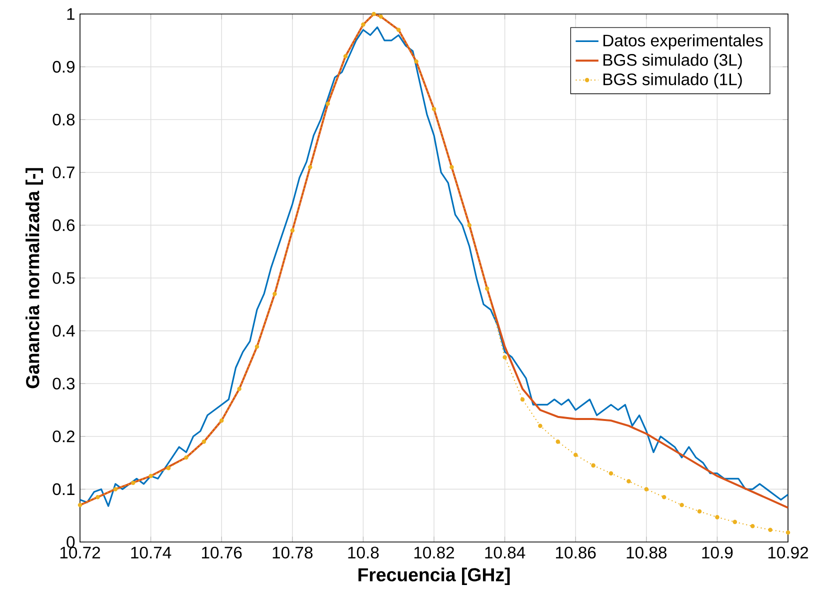  Describe the element at coordinates (63, 330) in the screenshot. I see `y-tick-label: 0.4` at that location.